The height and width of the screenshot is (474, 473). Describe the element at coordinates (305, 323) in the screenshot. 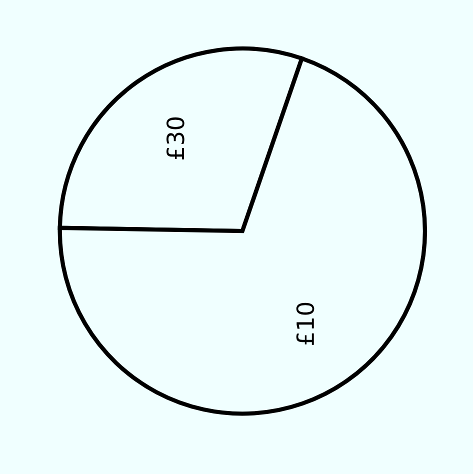

I see `slice-label: £10` at that location.